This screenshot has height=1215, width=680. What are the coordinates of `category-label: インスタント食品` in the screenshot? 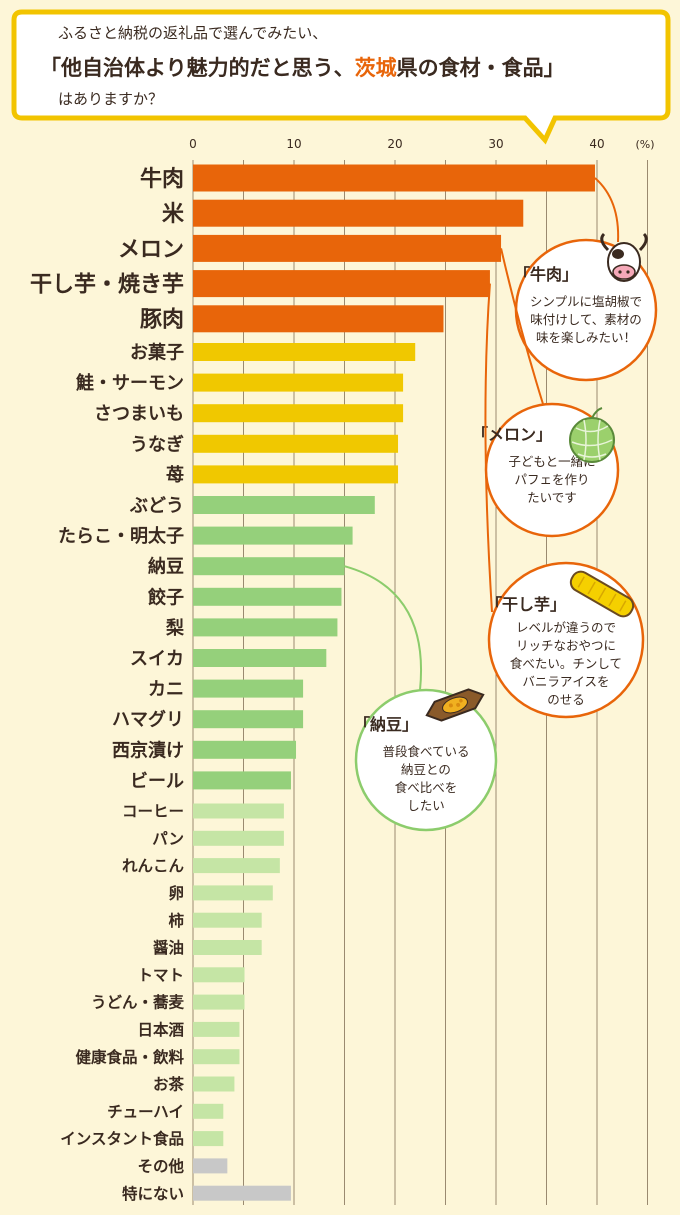 It's located at (122, 1138).